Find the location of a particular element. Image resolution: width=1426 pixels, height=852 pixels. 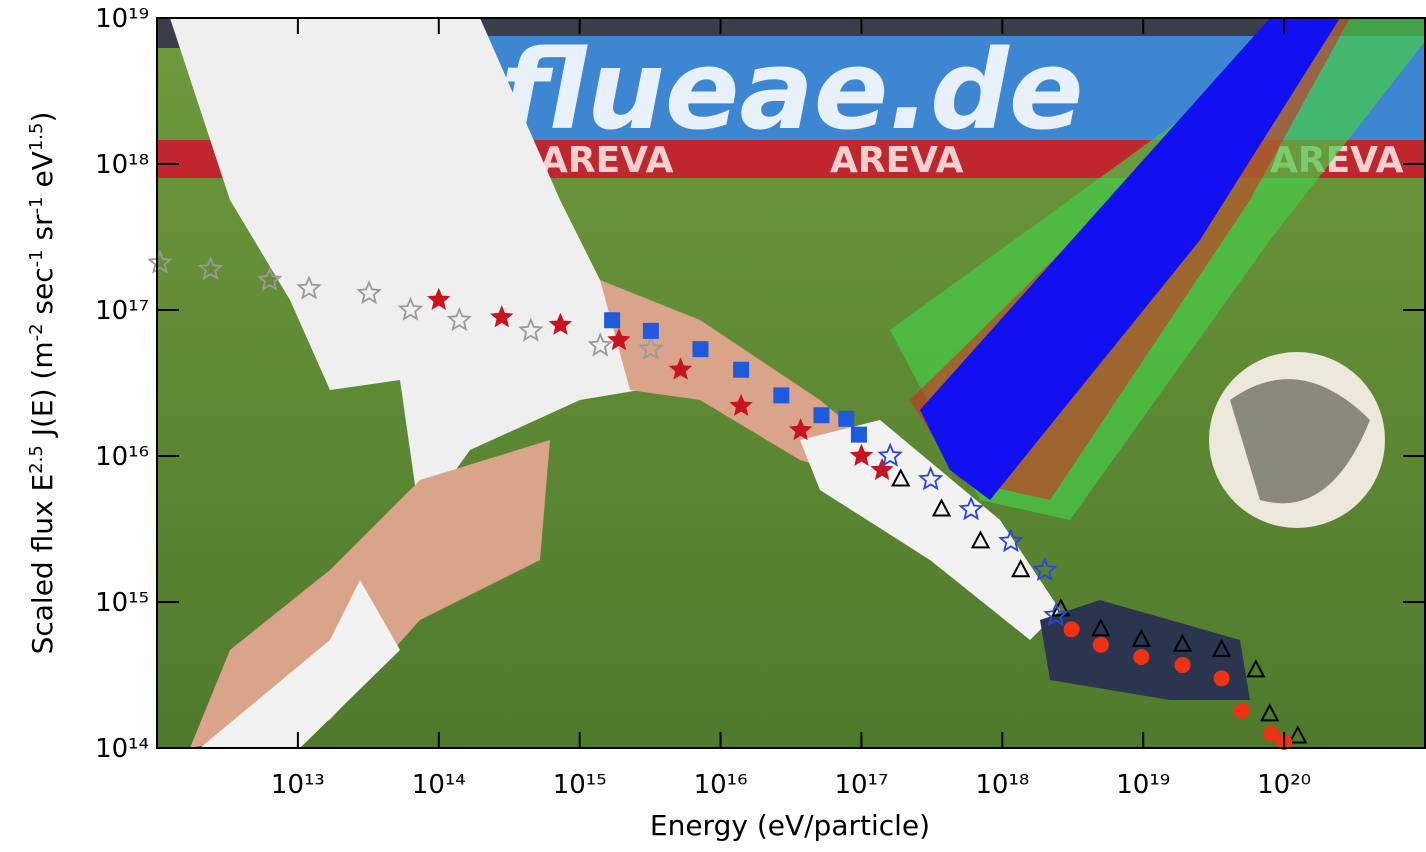

y-tick-label: 10¹⁷ is located at coordinates (122, 311).